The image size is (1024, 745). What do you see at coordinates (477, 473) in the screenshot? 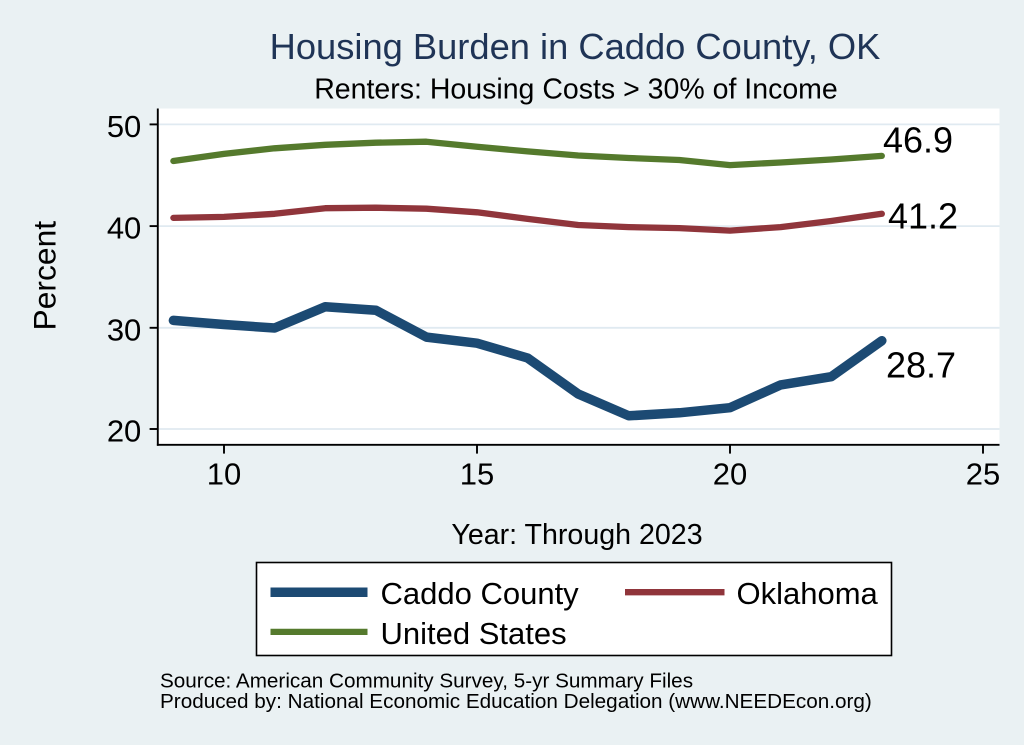
I see `svg-text: 15` at bounding box center [477, 473].